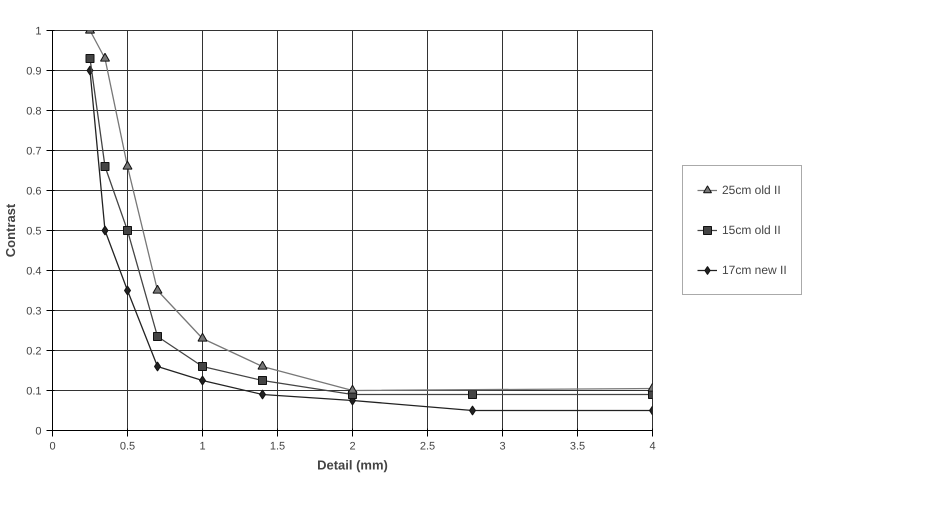 The width and height of the screenshot is (926, 508). I want to click on y-tick-label: 0.8, so click(34, 112).